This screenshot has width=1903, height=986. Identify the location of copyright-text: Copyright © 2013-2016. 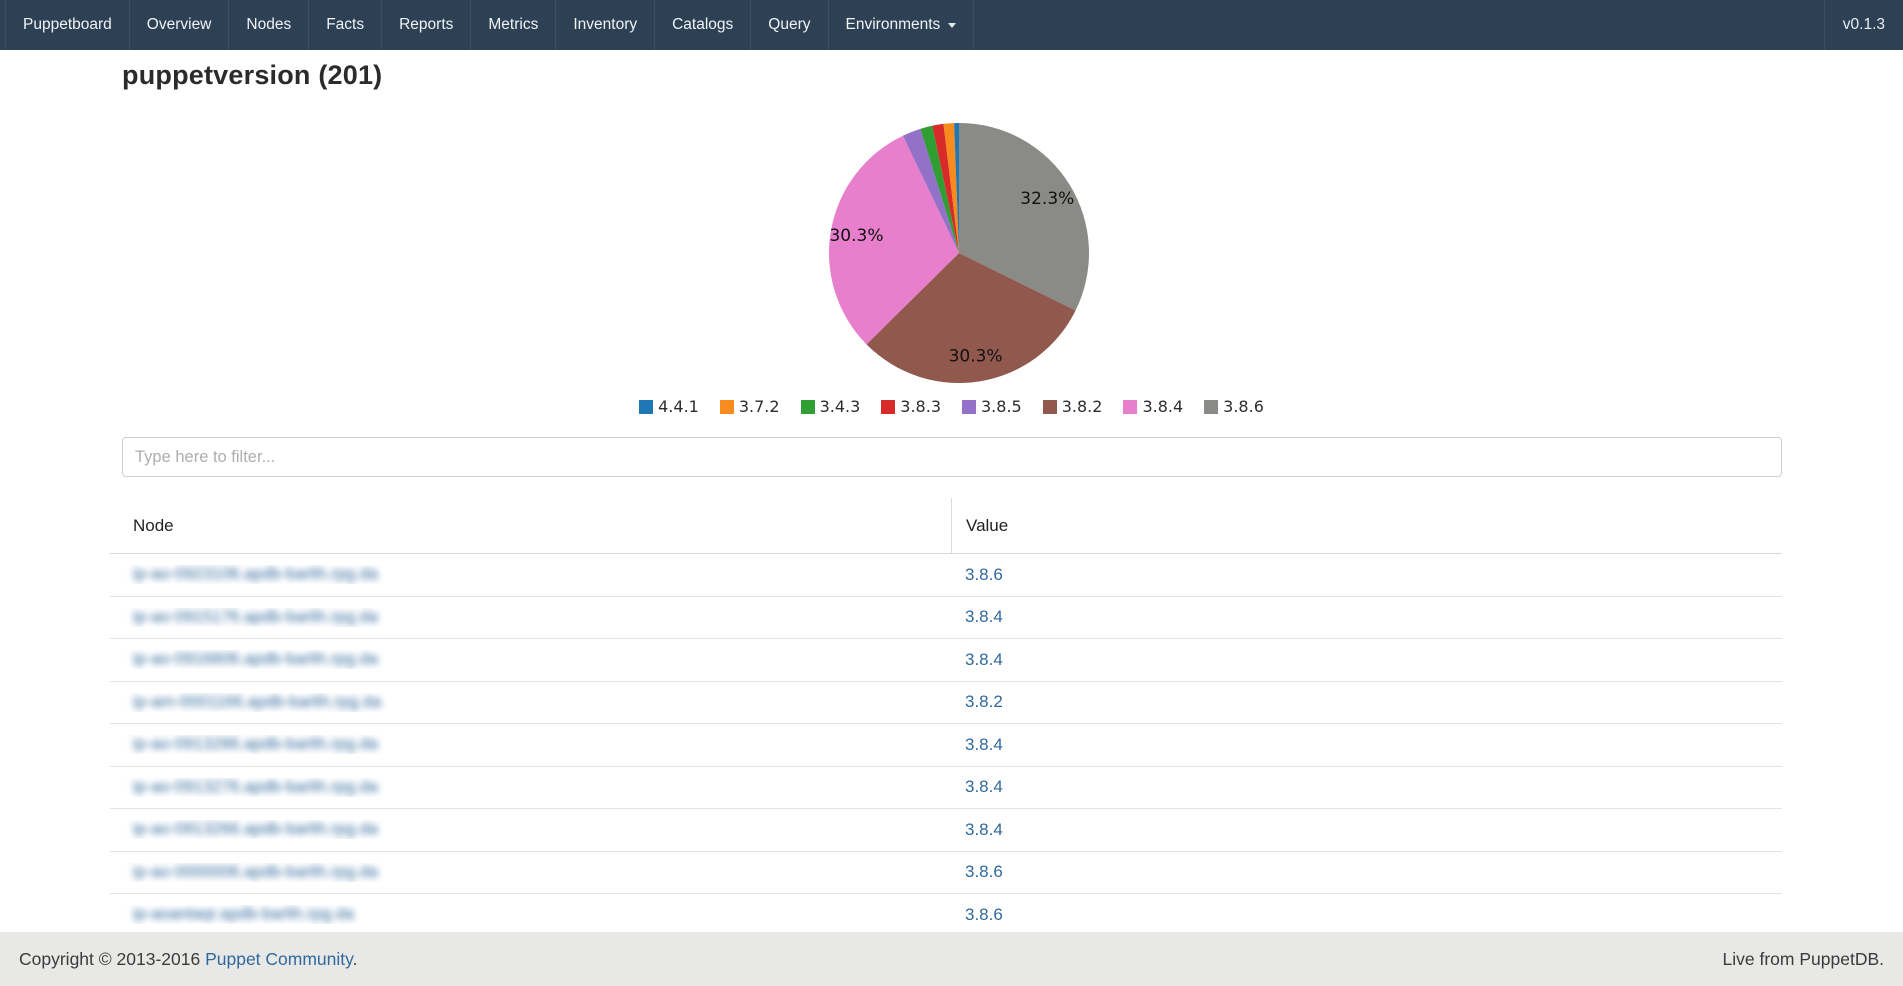
(112, 958).